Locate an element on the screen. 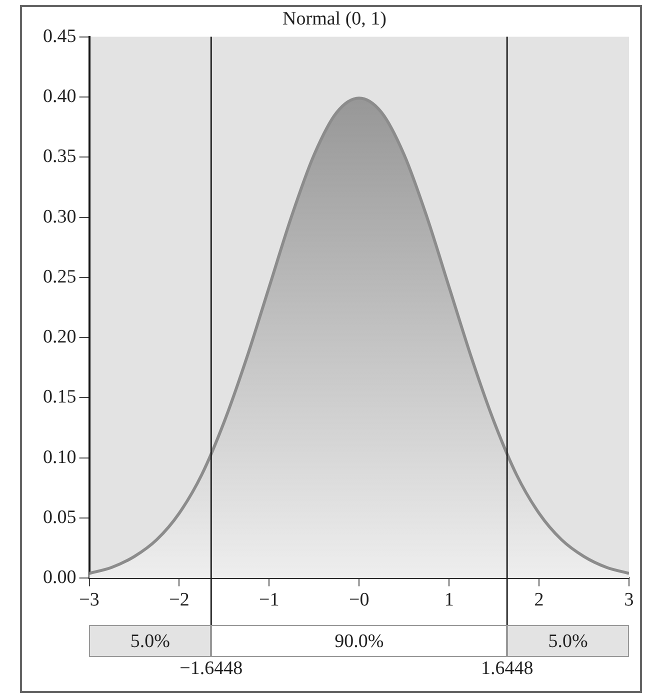 Image resolution: width=649 pixels, height=700 pixels. y-tick-label: 0.10 is located at coordinates (59, 457).